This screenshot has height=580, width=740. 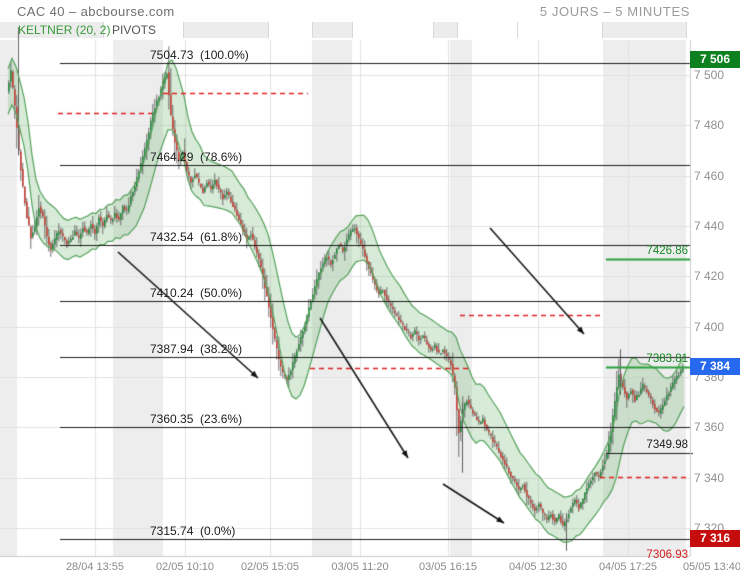 What do you see at coordinates (448, 567) in the screenshot?
I see `x-axis-tick-label: 03/05 16:15` at bounding box center [448, 567].